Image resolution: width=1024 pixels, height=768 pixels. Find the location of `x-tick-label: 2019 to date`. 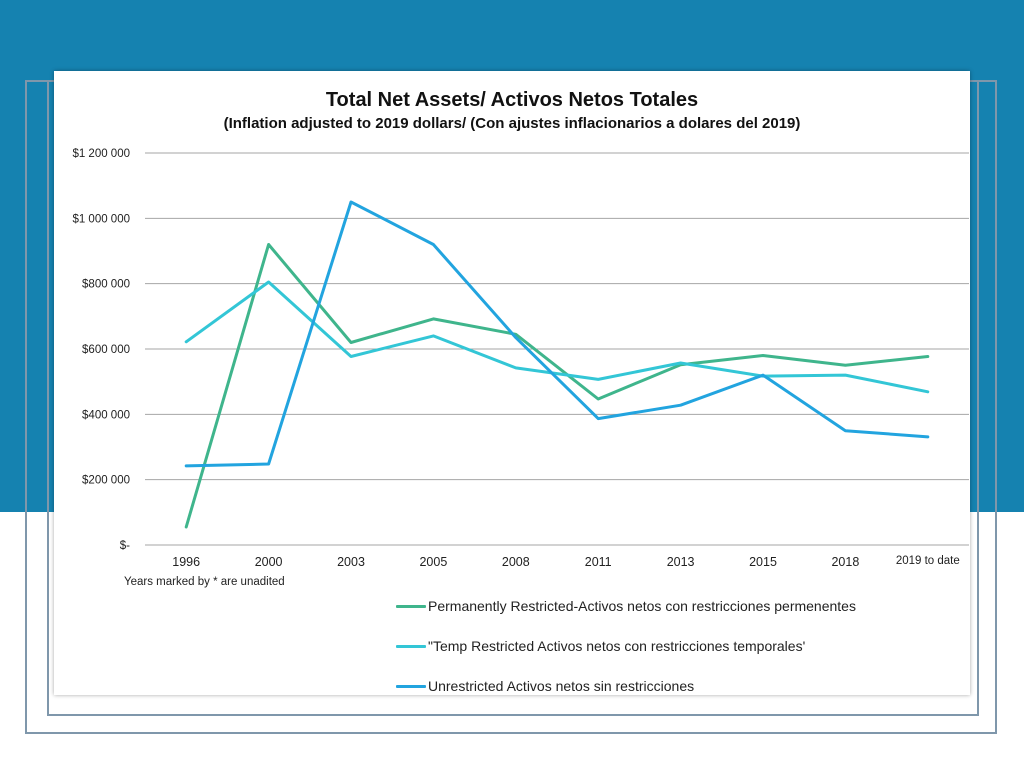

x-tick-label: 2019 to date is located at coordinates (928, 561).